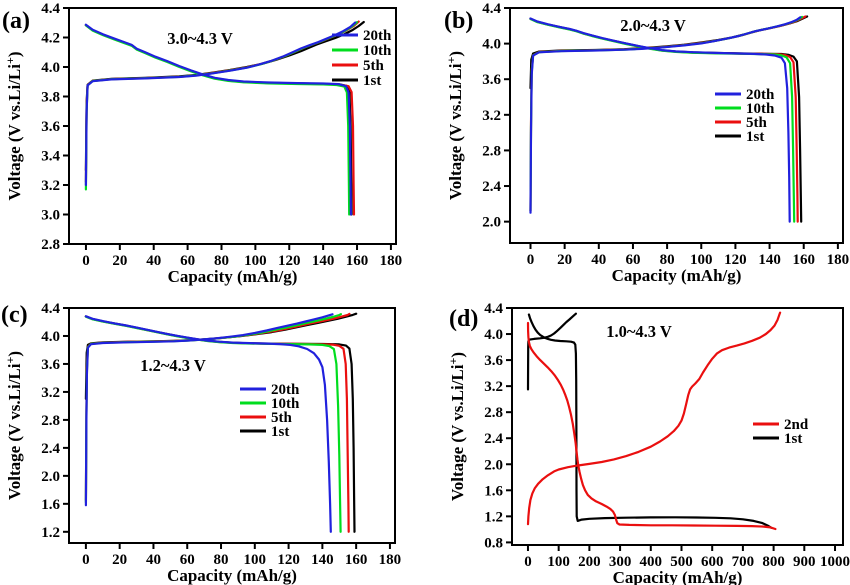 The width and height of the screenshot is (850, 585). What do you see at coordinates (200, 38) in the screenshot?
I see `voltage-window-annotation: 3.0~4.3 V` at bounding box center [200, 38].